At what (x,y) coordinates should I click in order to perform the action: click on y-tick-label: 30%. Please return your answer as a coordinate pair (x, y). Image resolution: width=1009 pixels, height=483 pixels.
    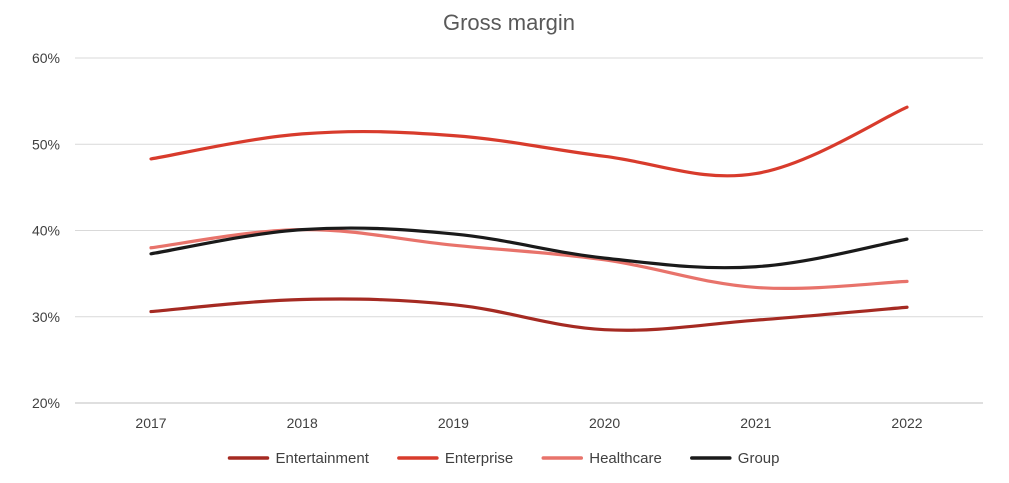
    Looking at the image, I should click on (46, 317).